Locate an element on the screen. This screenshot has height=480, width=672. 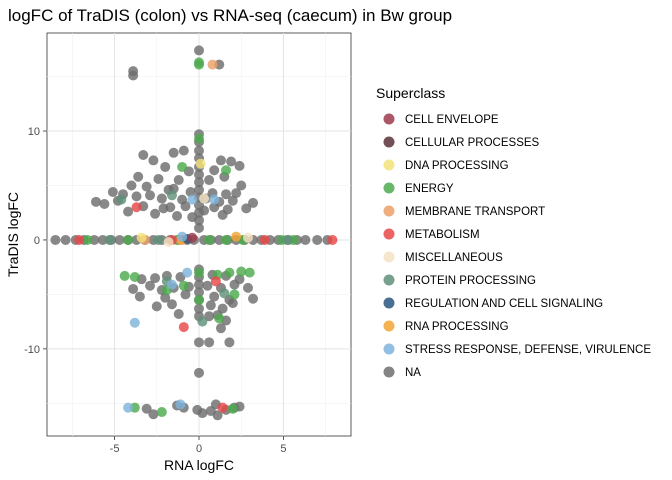
legend-label: ENERGY is located at coordinates (429, 189).